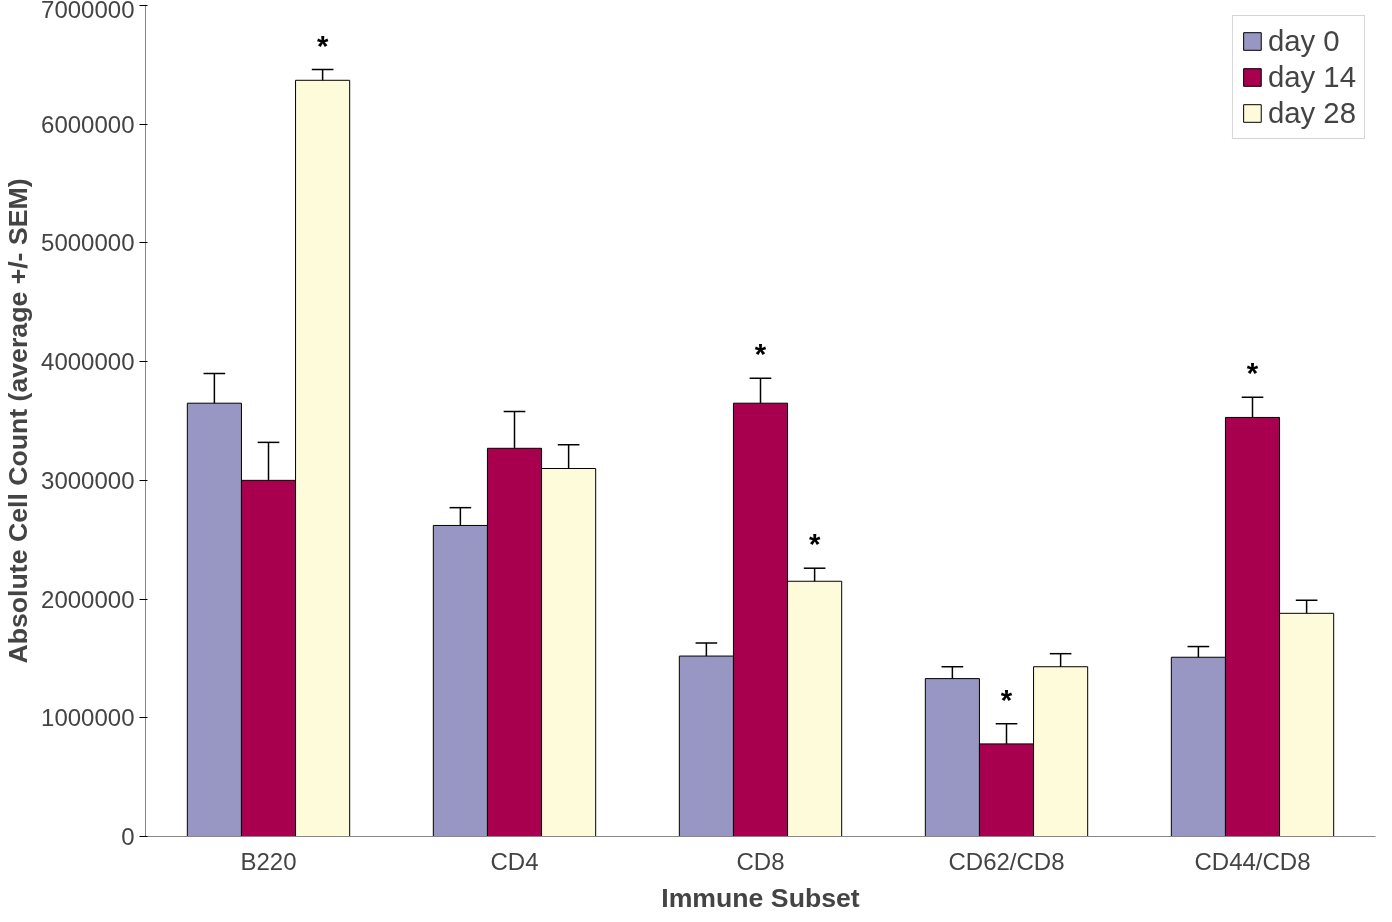 This screenshot has height=922, width=1392. Describe the element at coordinates (514, 861) in the screenshot. I see `x-tick-label: CD4` at that location.